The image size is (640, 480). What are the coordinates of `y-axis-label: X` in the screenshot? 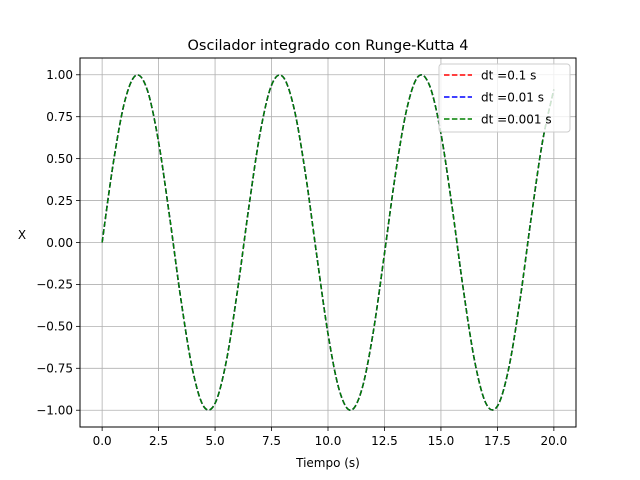 It's located at (22, 235).